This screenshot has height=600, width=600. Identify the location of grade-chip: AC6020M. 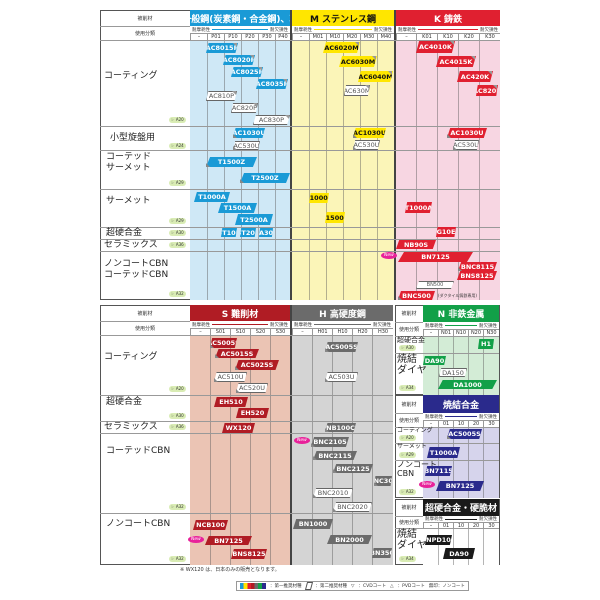
(341, 47).